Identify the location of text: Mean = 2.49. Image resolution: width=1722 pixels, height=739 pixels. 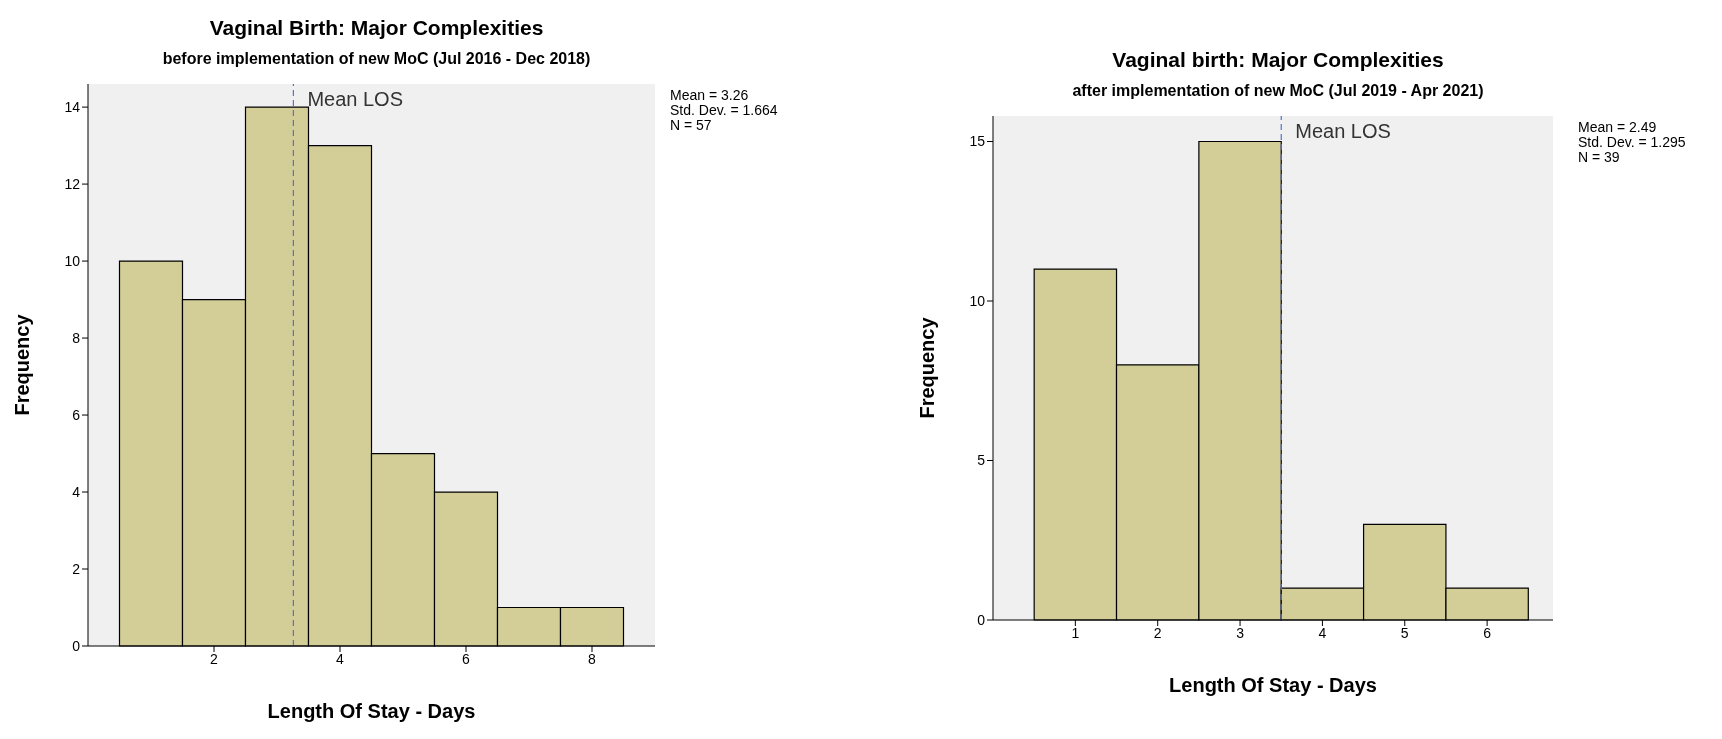
(1618, 127).